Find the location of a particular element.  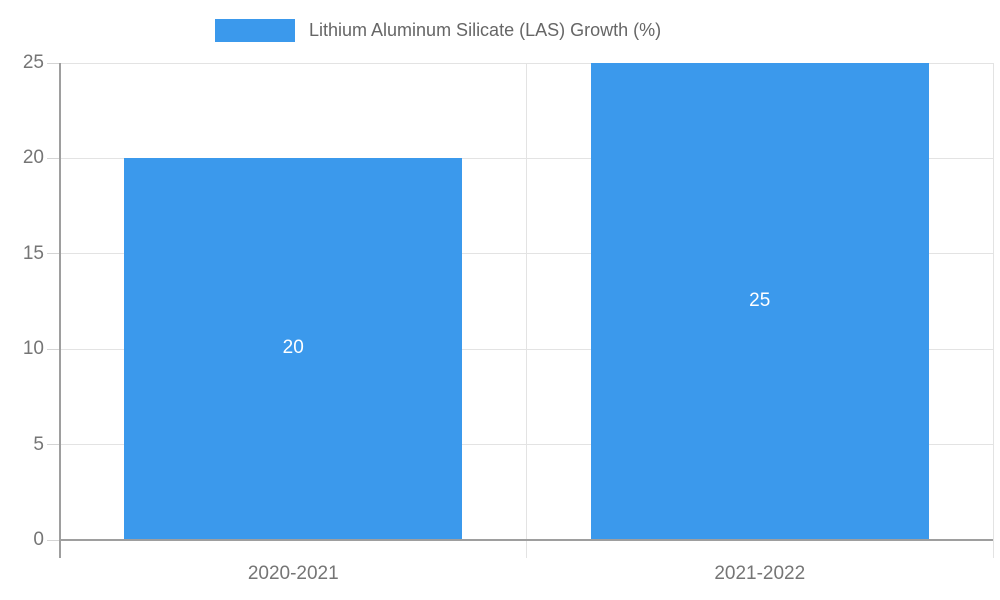

y-axis-label: 25 is located at coordinates (33, 62).